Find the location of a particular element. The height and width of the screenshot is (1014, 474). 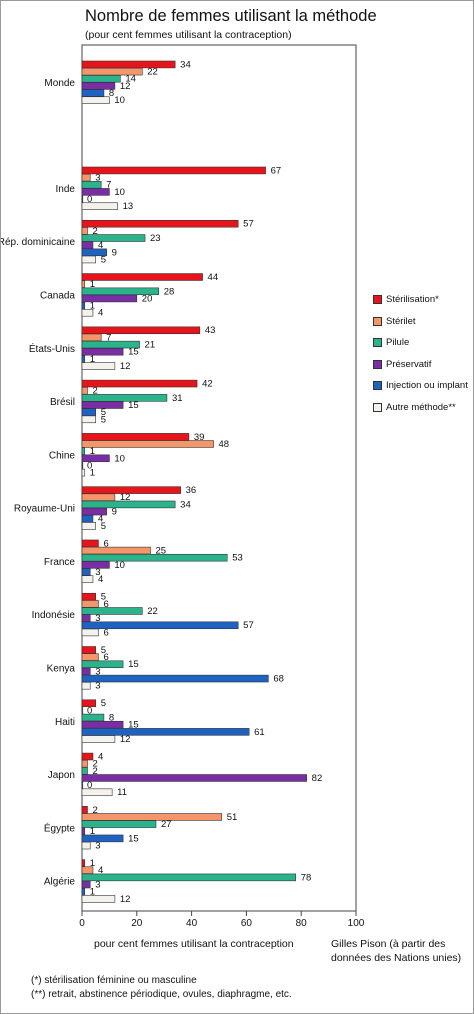

legend-label-sterilet: Stérilet is located at coordinates (401, 321).